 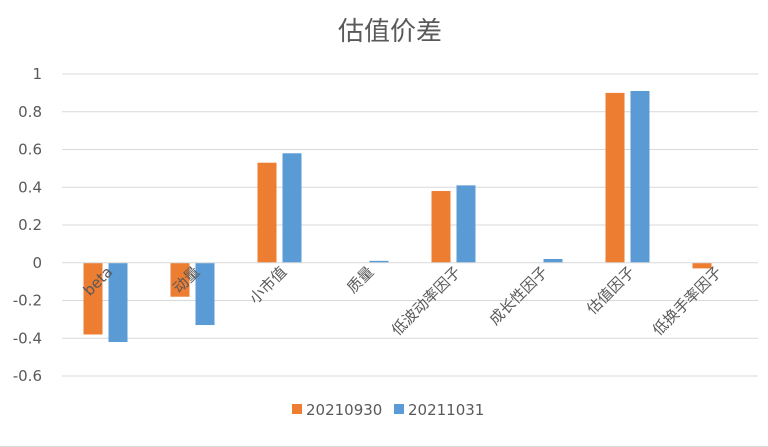 I want to click on category-label: 质量, so click(x=360, y=280).